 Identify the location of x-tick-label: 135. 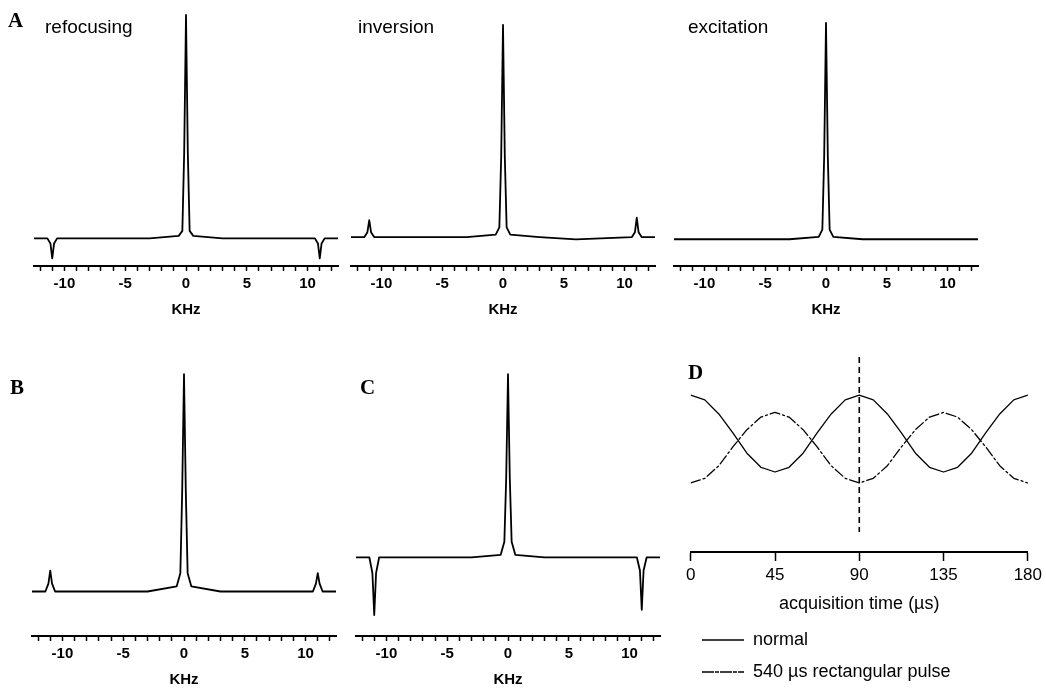
(943, 574).